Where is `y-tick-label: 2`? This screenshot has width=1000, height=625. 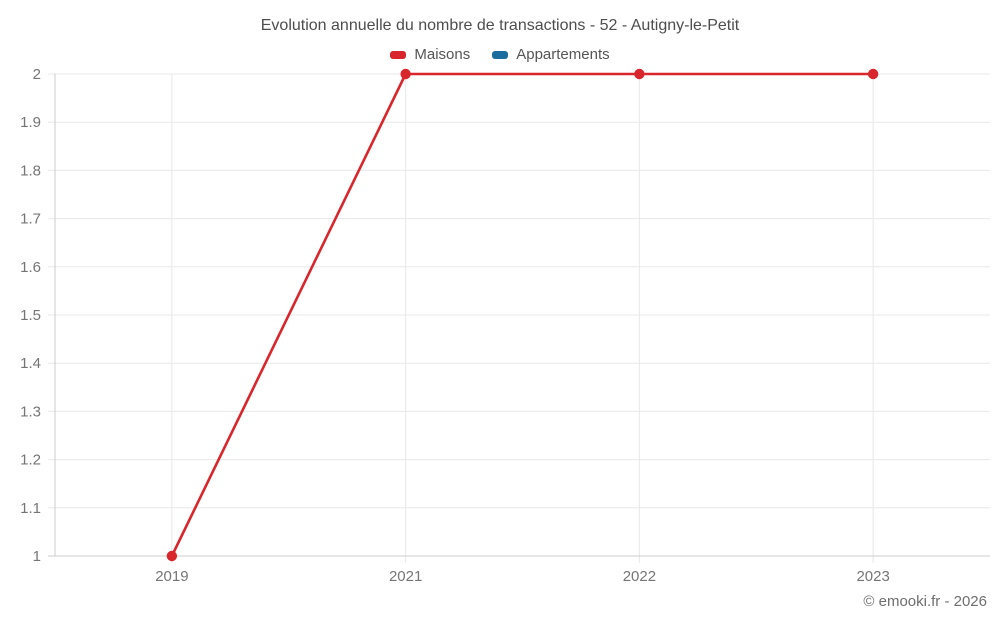 y-tick-label: 2 is located at coordinates (37, 74).